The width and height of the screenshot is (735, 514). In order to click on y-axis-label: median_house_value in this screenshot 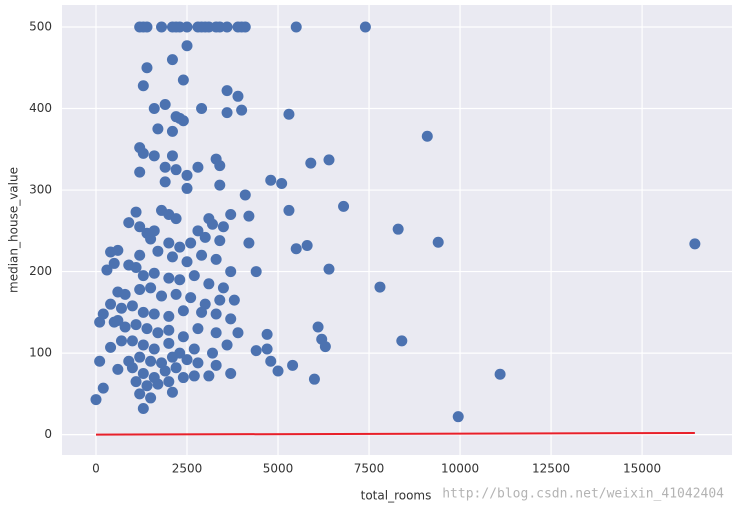, I will do `click(14, 230)`.